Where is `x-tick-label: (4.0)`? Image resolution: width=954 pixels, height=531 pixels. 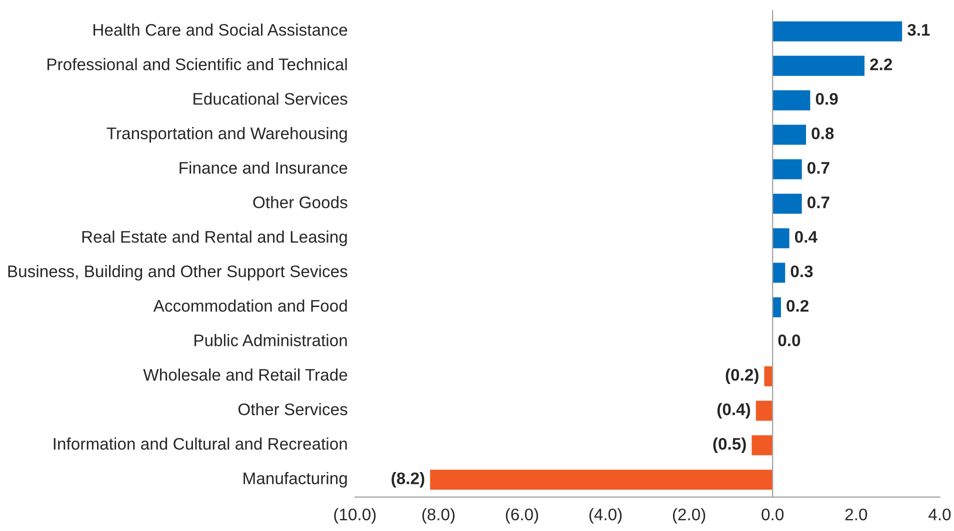
x-tick-label: (4.0) is located at coordinates (605, 516).